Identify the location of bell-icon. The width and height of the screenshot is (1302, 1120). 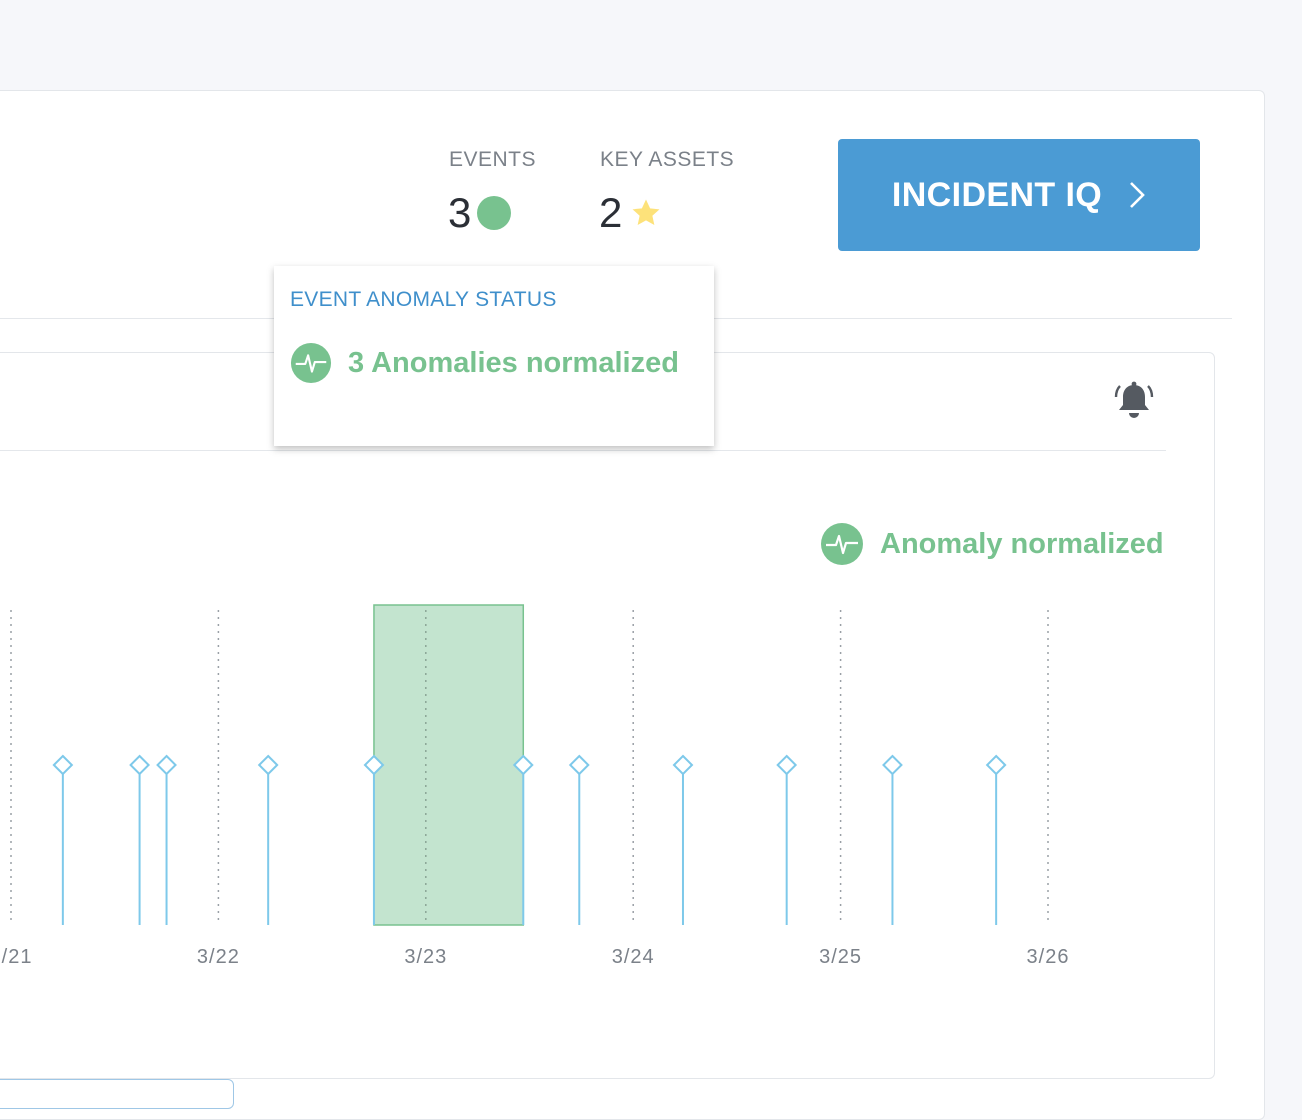
(1134, 401).